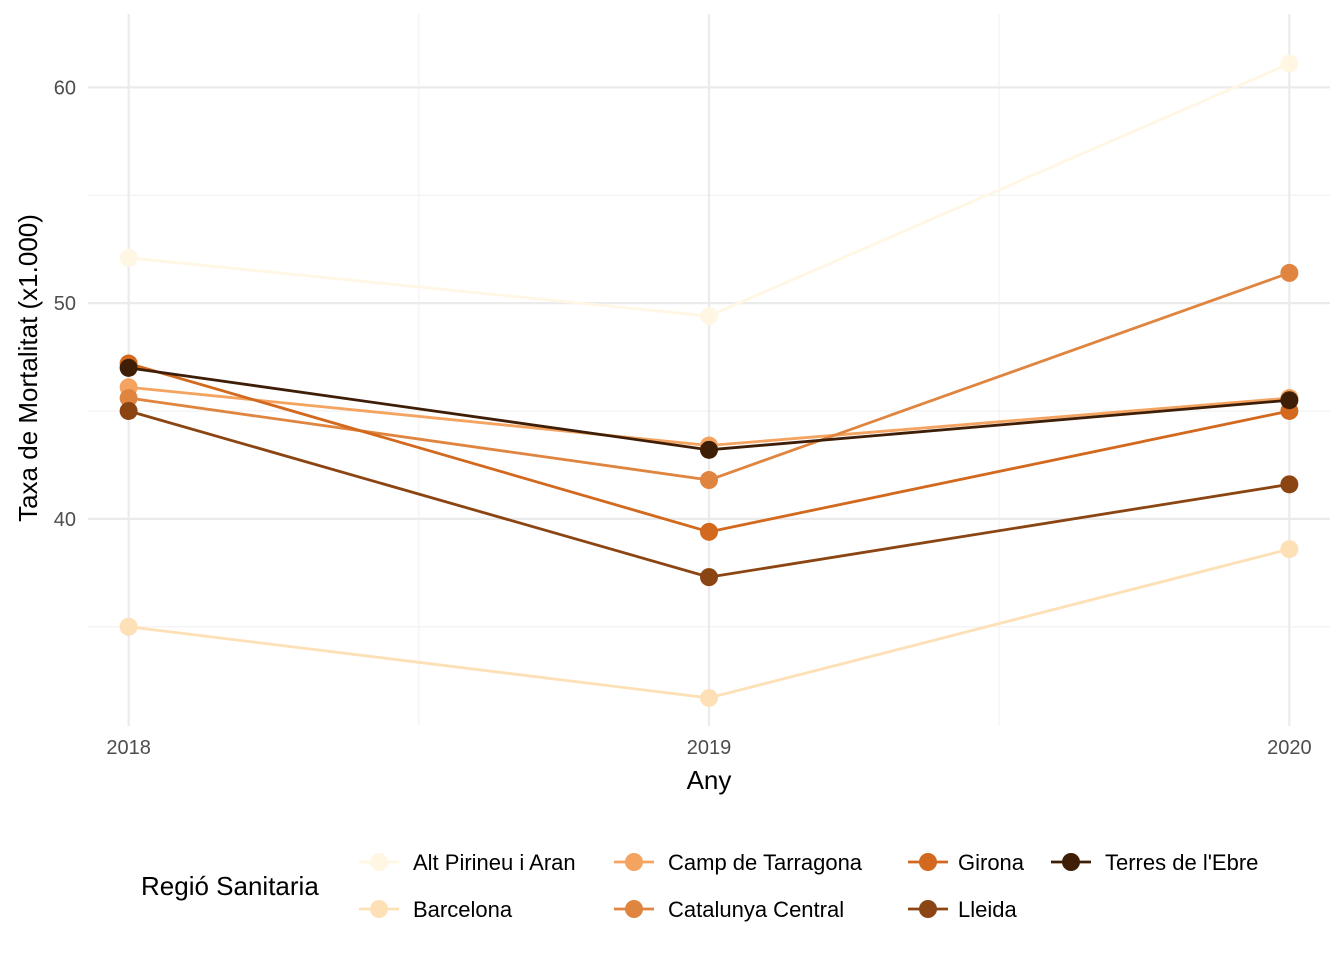  Describe the element at coordinates (991, 862) in the screenshot. I see `legend-label: Girona` at that location.